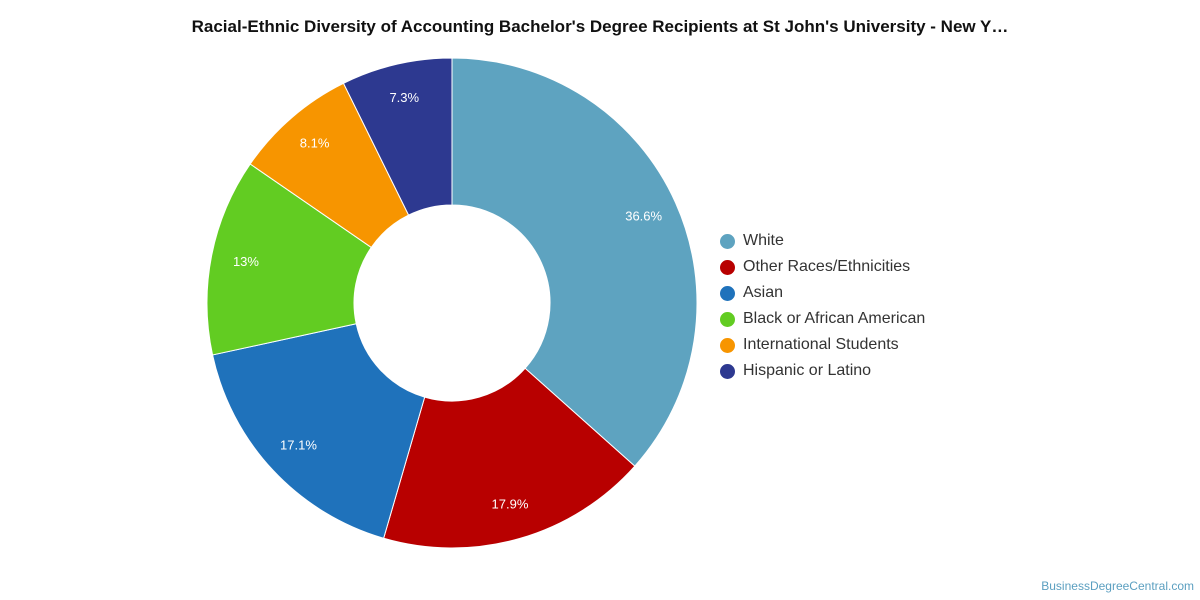 Image resolution: width=1200 pixels, height=600 pixels. Describe the element at coordinates (1117, 586) in the screenshot. I see `source-credit: BusinessDegreeCentral.com` at that location.